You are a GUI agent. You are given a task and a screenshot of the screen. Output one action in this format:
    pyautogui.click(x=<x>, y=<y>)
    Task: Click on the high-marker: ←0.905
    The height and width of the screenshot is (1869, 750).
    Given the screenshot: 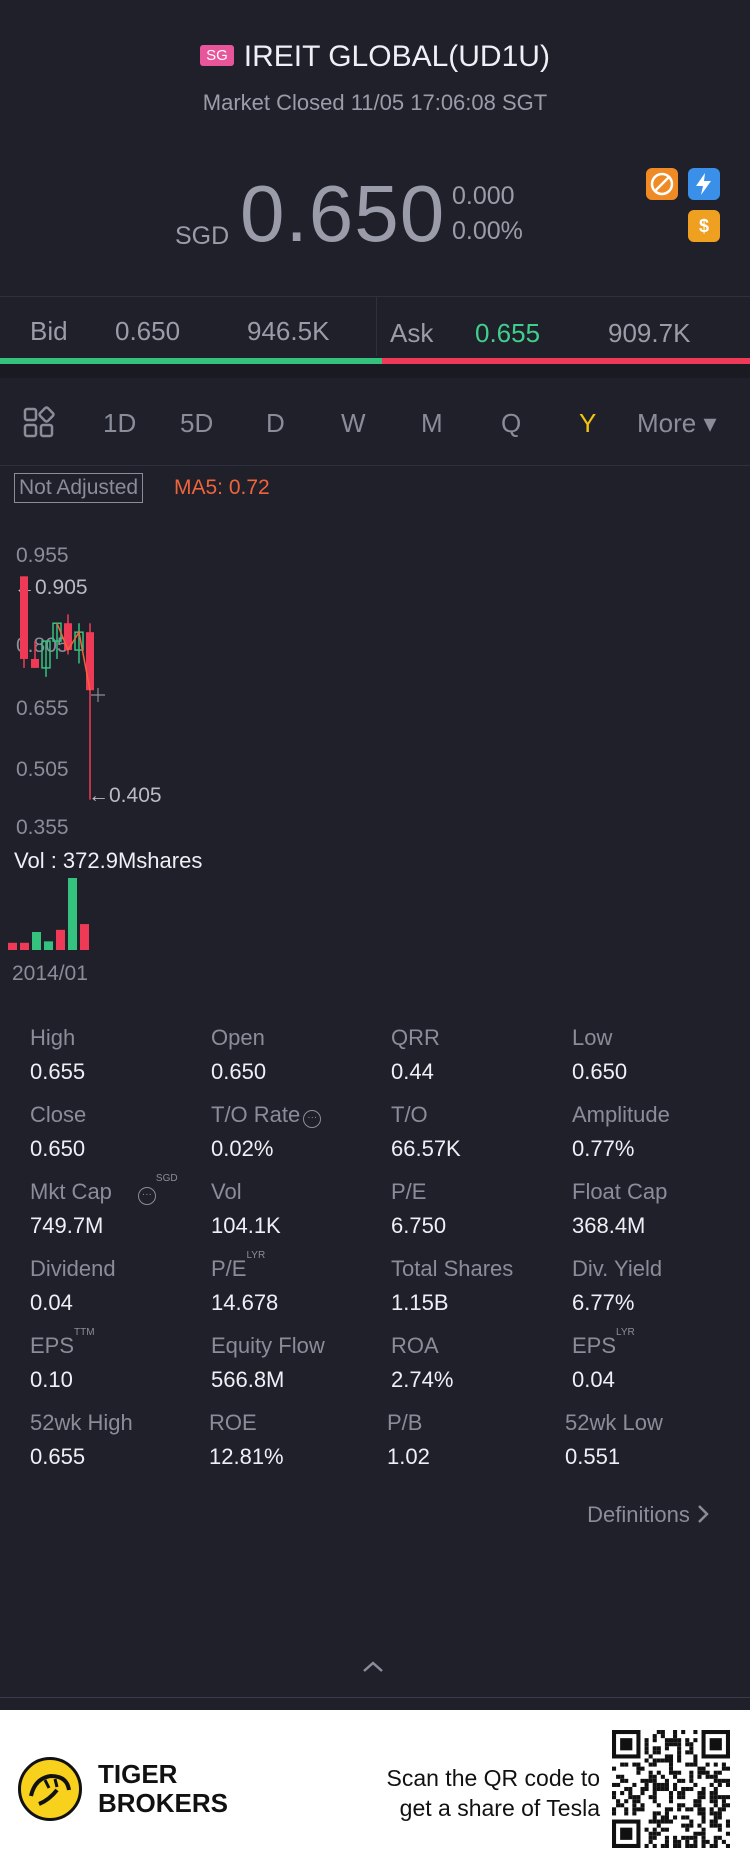 What is the action you would take?
    pyautogui.click(x=51, y=587)
    